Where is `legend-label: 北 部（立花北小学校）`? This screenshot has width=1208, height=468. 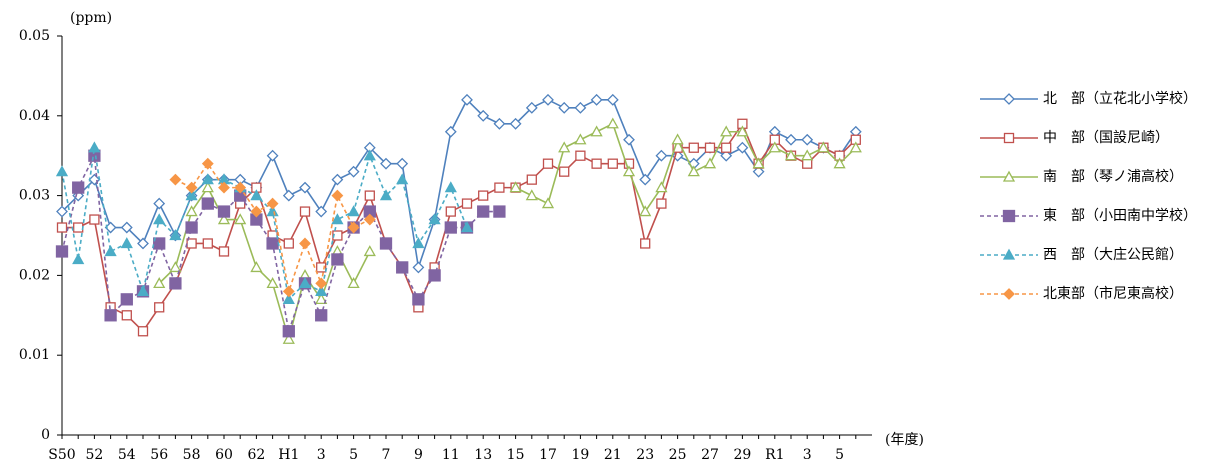 legend-label: 北 部（立花北小学校） is located at coordinates (1120, 98).